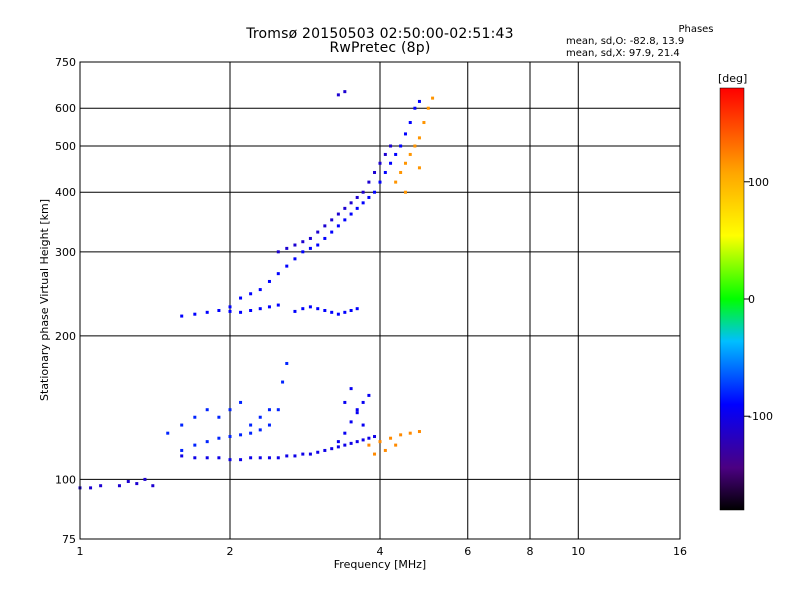 The width and height of the screenshot is (800, 600). I want to click on y-tick-label: 75, so click(69, 539).